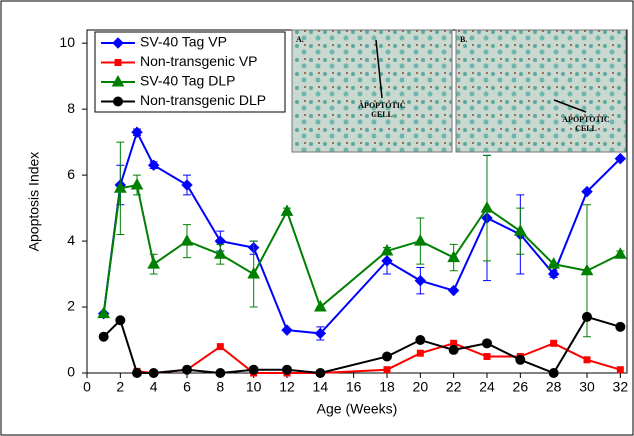 The width and height of the screenshot is (634, 436). Describe the element at coordinates (190, 72) in the screenshot. I see `legend-box` at that location.